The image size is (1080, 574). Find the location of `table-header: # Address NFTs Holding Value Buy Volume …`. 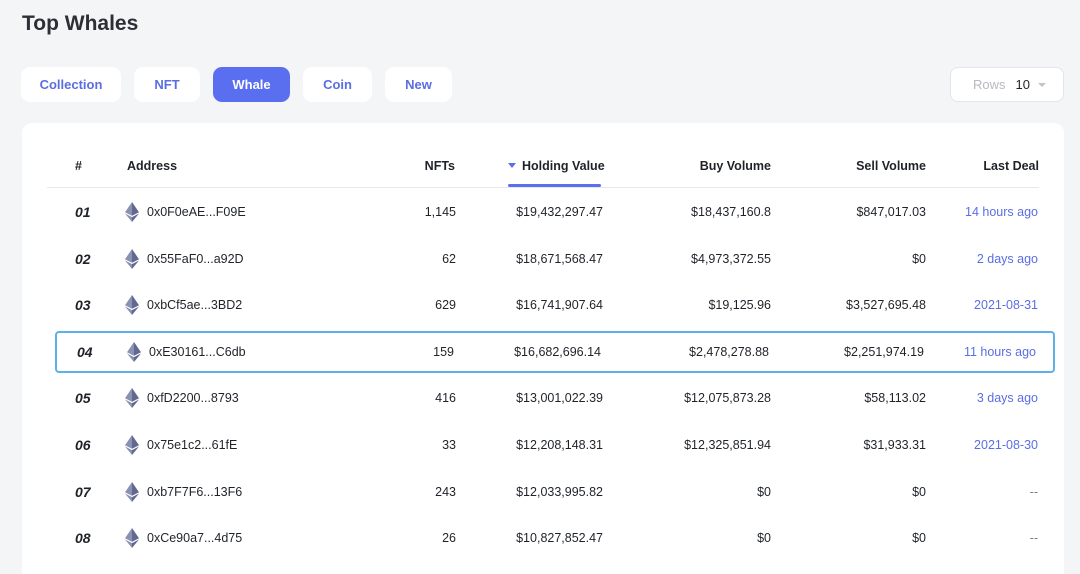

table-header: # Address NFTs Holding Value Buy Volume … is located at coordinates (543, 165).